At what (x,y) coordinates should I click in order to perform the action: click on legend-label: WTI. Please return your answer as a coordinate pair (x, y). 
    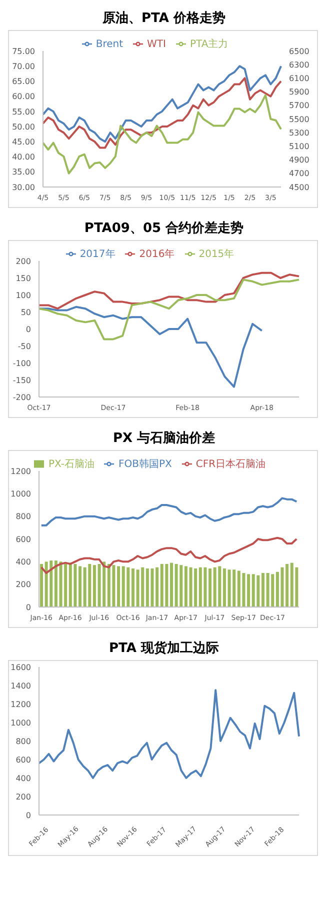
    Looking at the image, I should click on (156, 44).